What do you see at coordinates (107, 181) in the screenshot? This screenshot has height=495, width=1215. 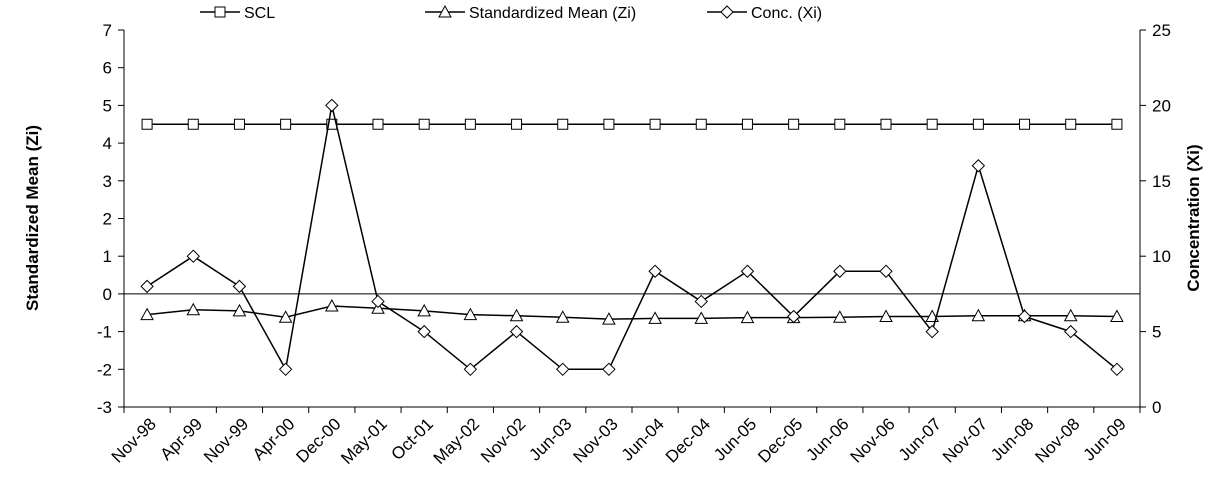 I see `y-tick-label: 3` at bounding box center [107, 181].